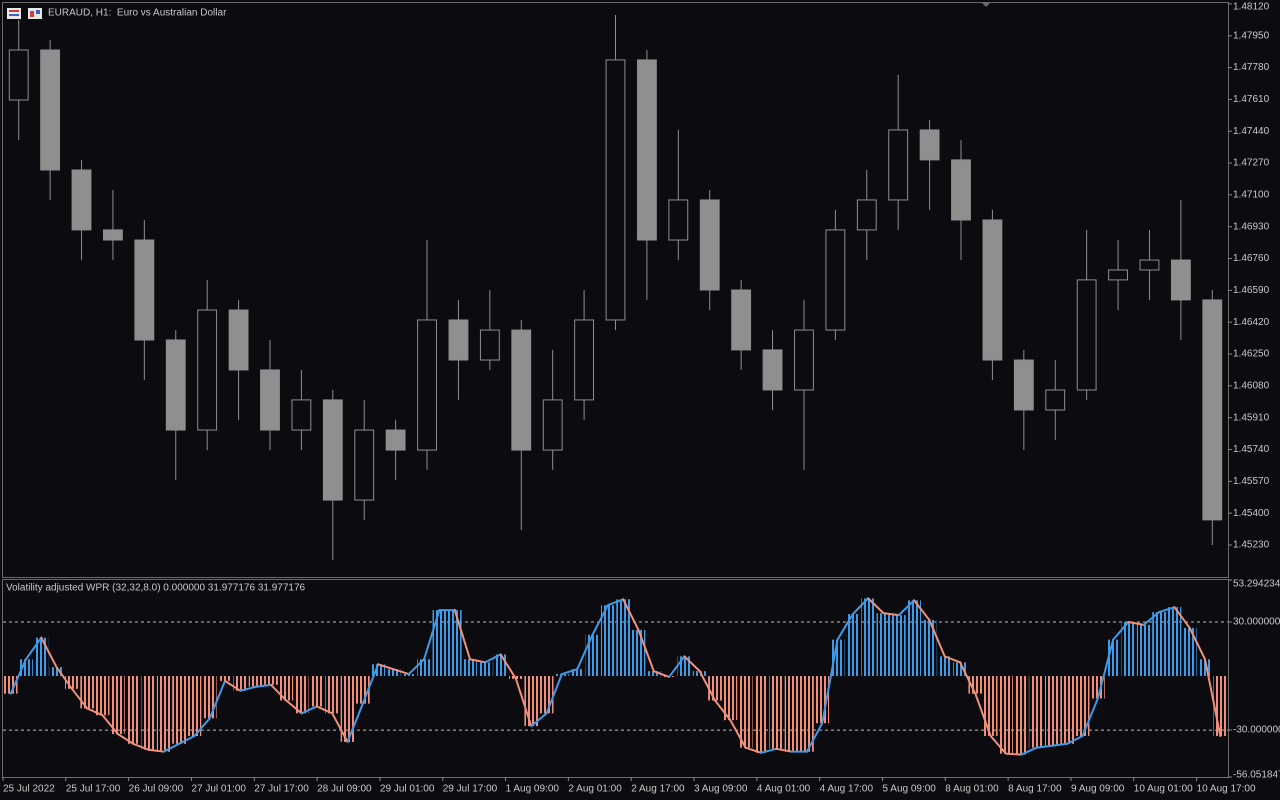 The image size is (1280, 800). What do you see at coordinates (1035, 789) in the screenshot?
I see `x-tick-label: 8 Aug 17:00` at bounding box center [1035, 789].